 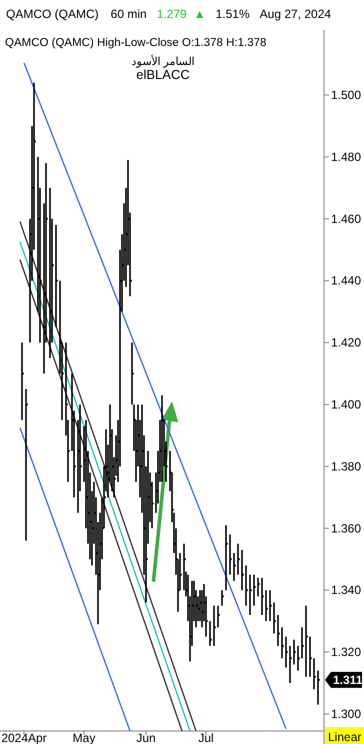 I want to click on y-tick-label: 1.460, so click(x=346, y=219).